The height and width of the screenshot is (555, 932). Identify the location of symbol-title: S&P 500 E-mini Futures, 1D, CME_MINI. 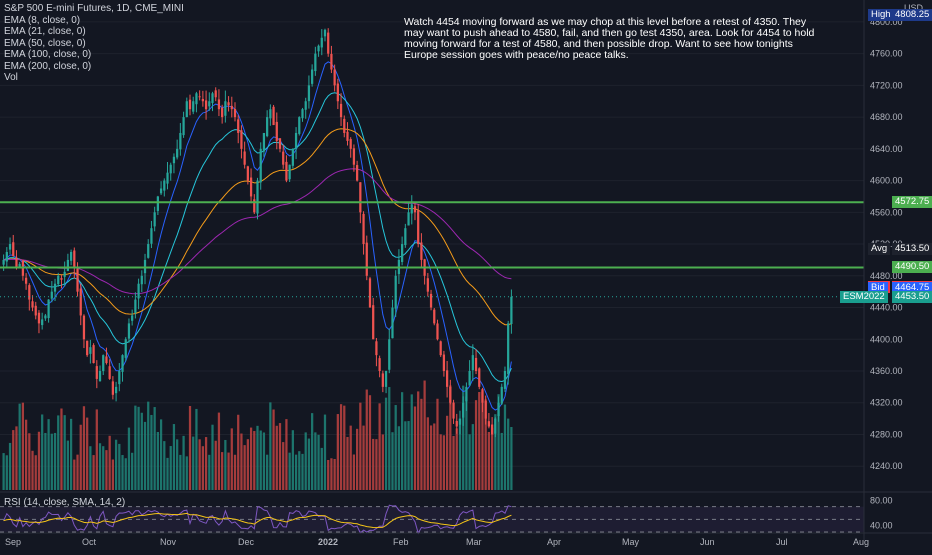
(94, 8).